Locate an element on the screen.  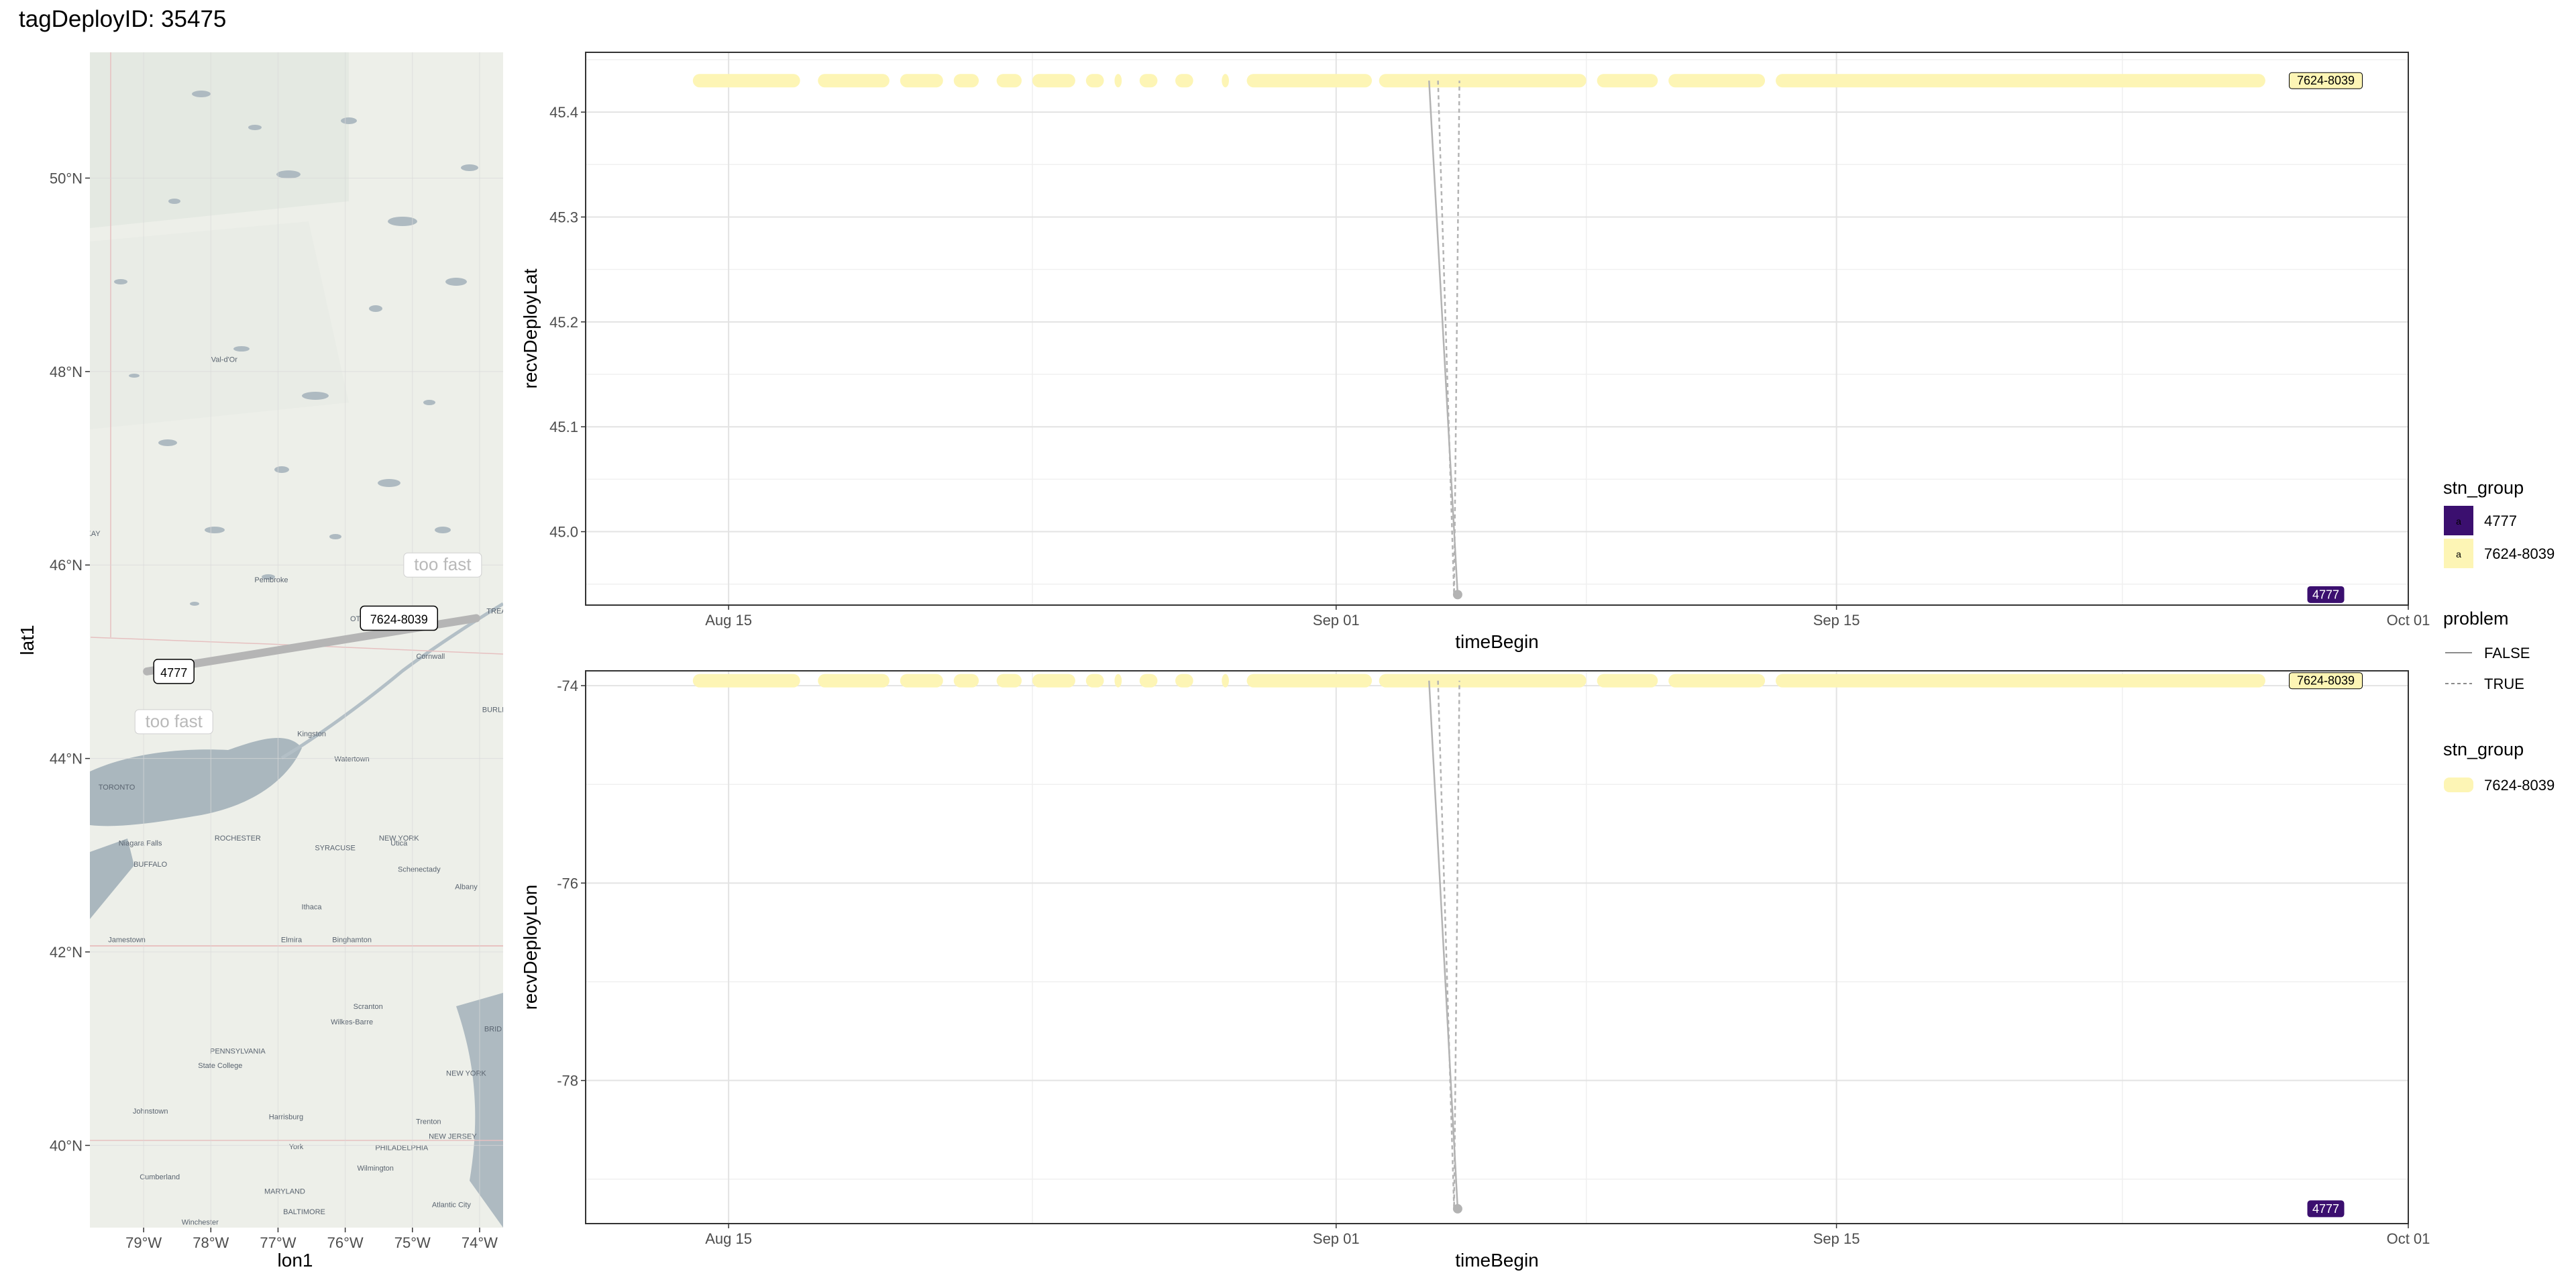
map-place-name: Winchester is located at coordinates (200, 1223).